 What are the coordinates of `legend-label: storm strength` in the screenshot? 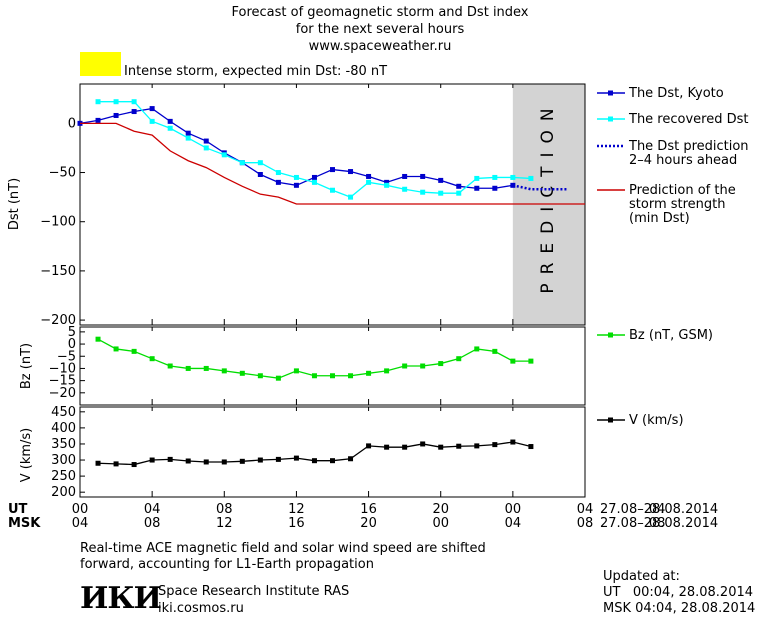 It's located at (677, 204).